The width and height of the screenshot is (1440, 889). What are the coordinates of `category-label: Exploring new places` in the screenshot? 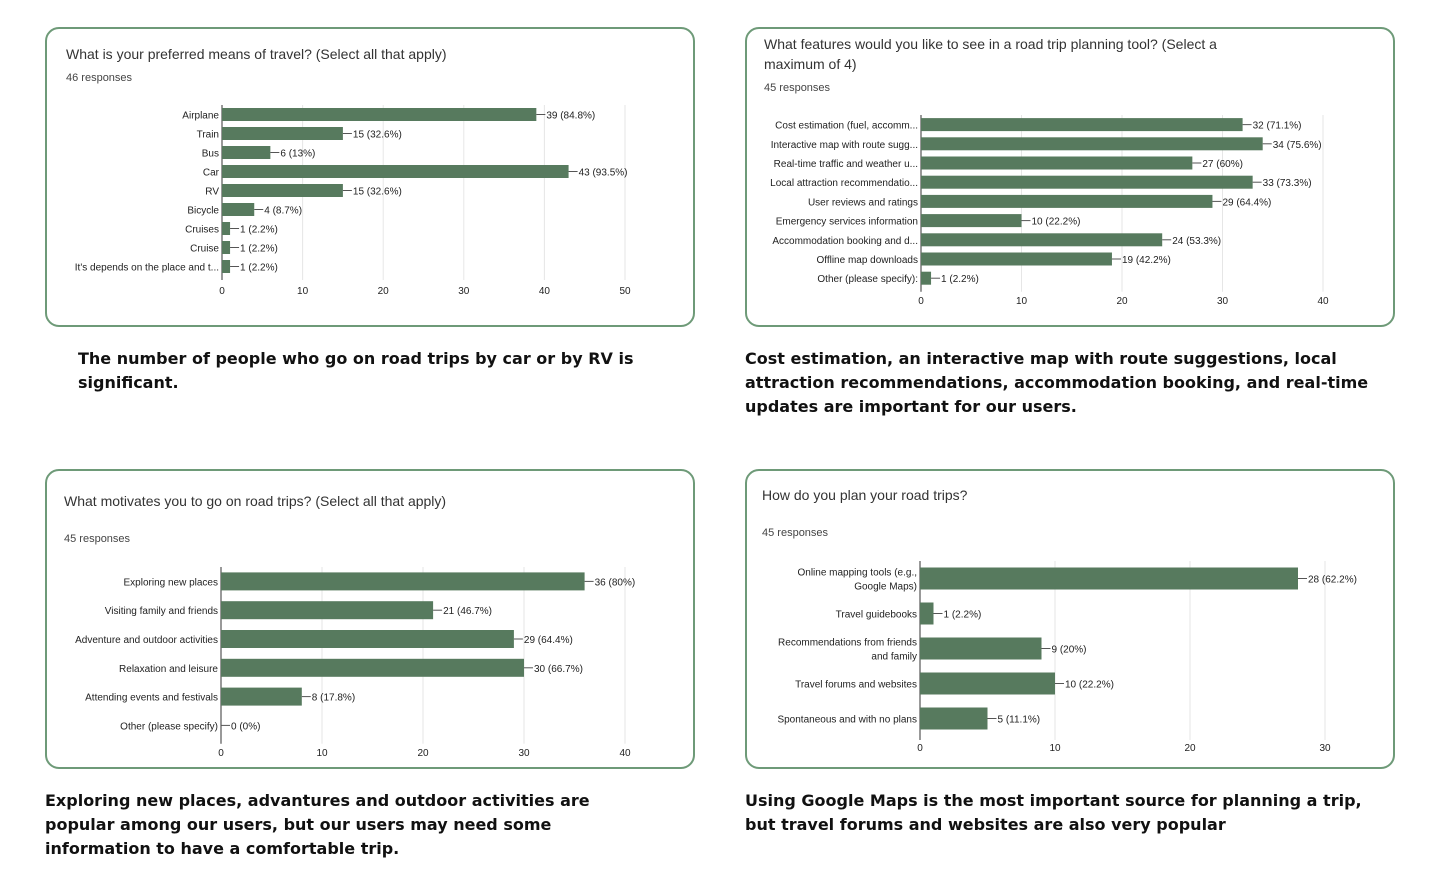 It's located at (171, 582).